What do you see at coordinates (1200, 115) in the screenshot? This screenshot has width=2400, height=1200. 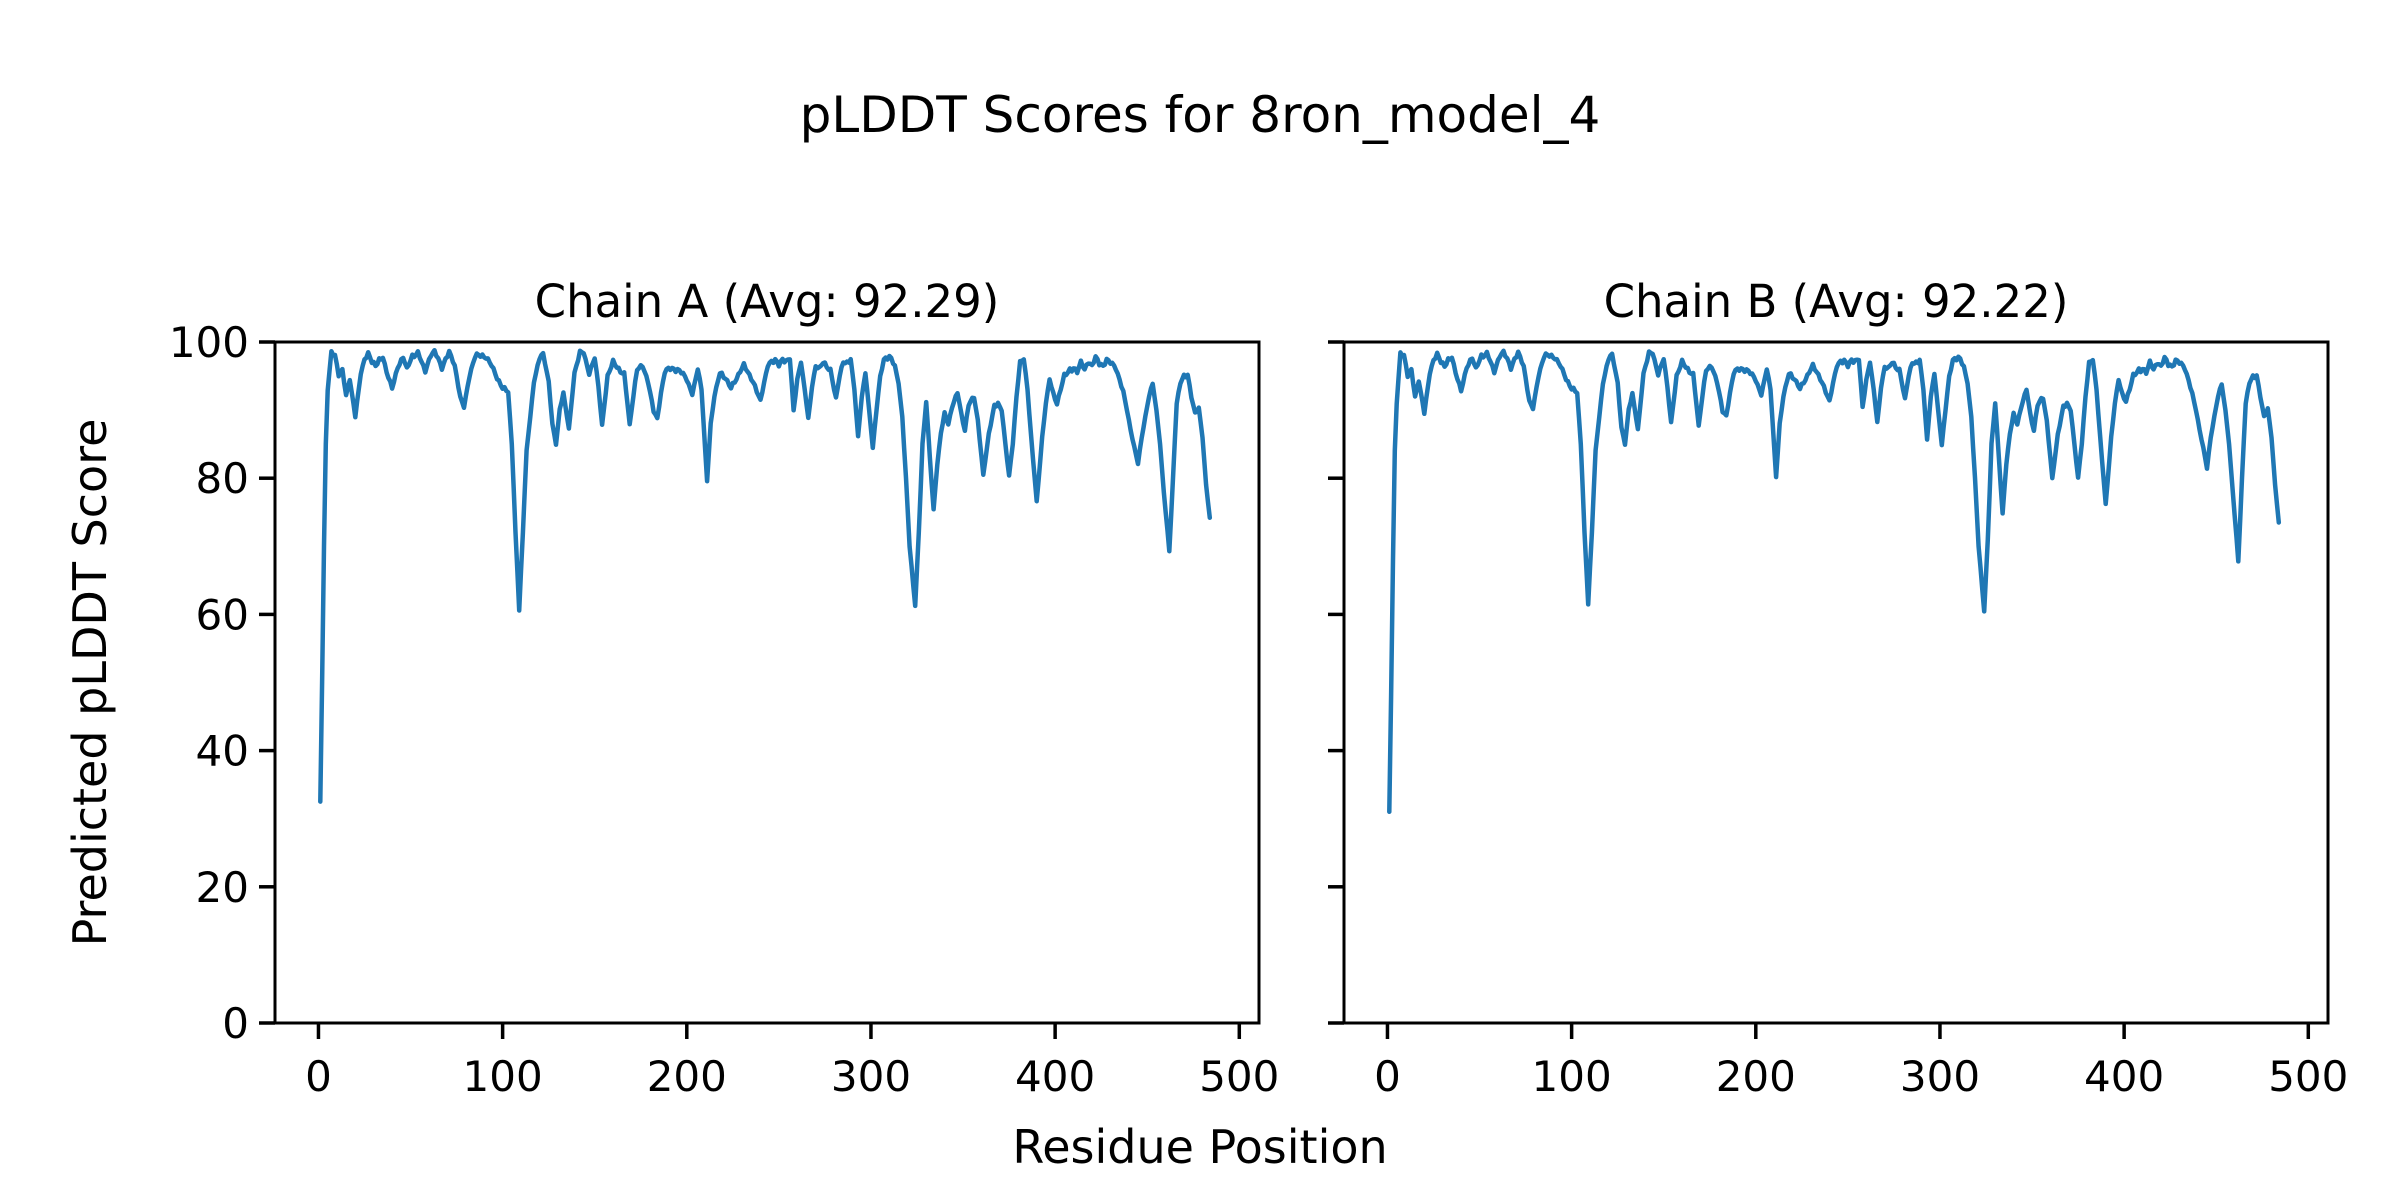 I see `figure-suptitle: pLDDT Scores for 8ron_model_4` at bounding box center [1200, 115].